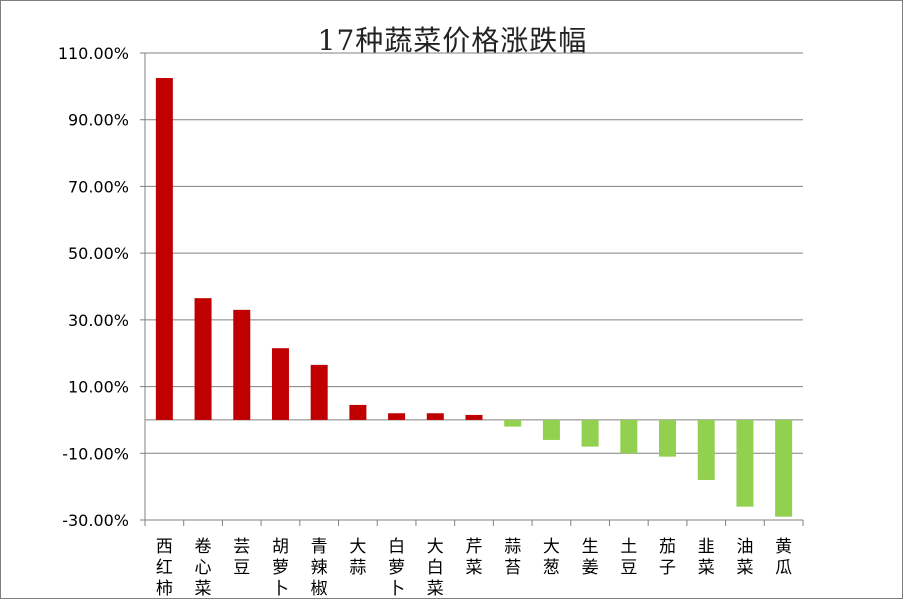 The width and height of the screenshot is (903, 600). I want to click on category-label: 茄子, so click(667, 557).